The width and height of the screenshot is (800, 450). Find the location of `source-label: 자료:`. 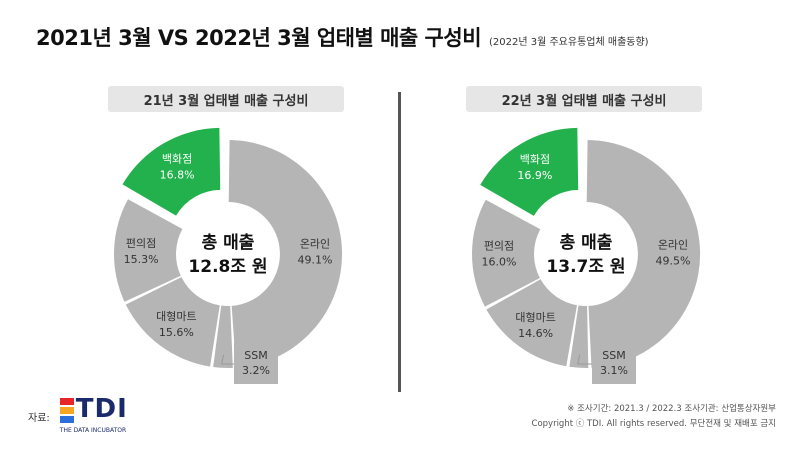

source-label: 자료: is located at coordinates (39, 418).